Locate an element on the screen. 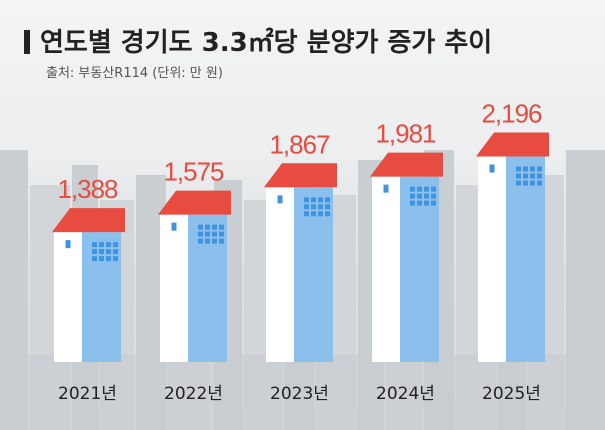 Image resolution: width=605 pixels, height=430 pixels. bar-2025년 is located at coordinates (512, 247).